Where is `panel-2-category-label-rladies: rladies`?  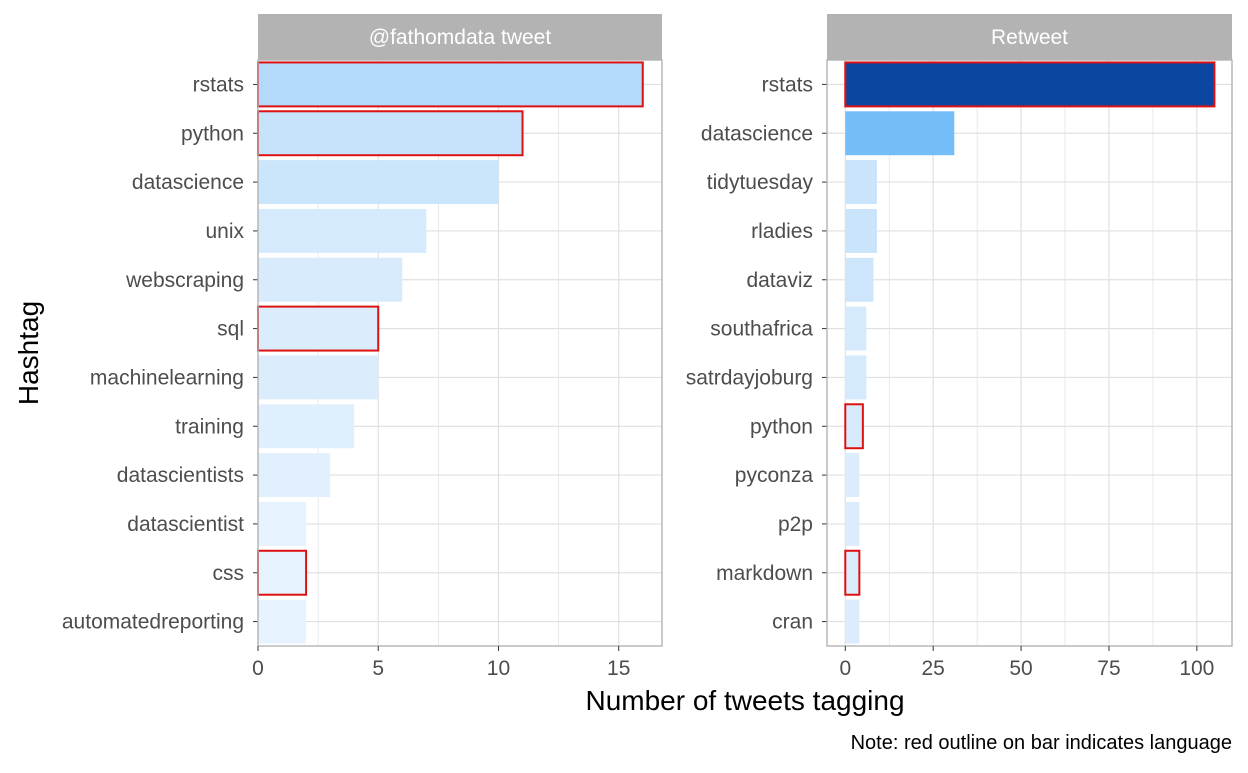 panel-2-category-label-rladies: rladies is located at coordinates (782, 231).